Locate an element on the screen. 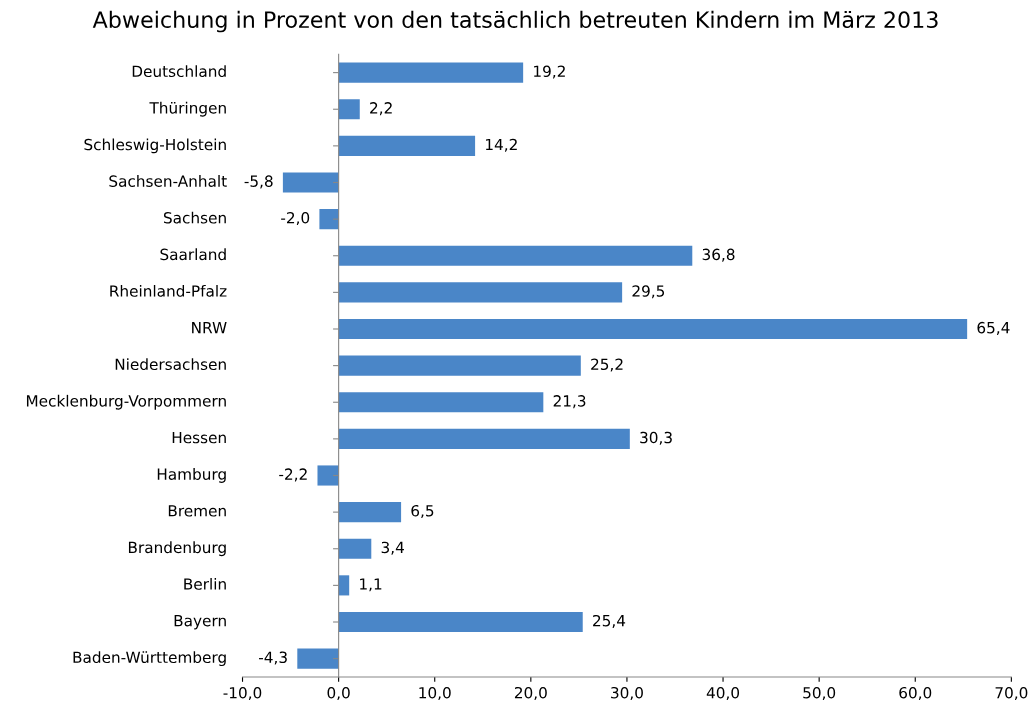 This screenshot has width=1032, height=724. data-label: 1,1 is located at coordinates (371, 585).